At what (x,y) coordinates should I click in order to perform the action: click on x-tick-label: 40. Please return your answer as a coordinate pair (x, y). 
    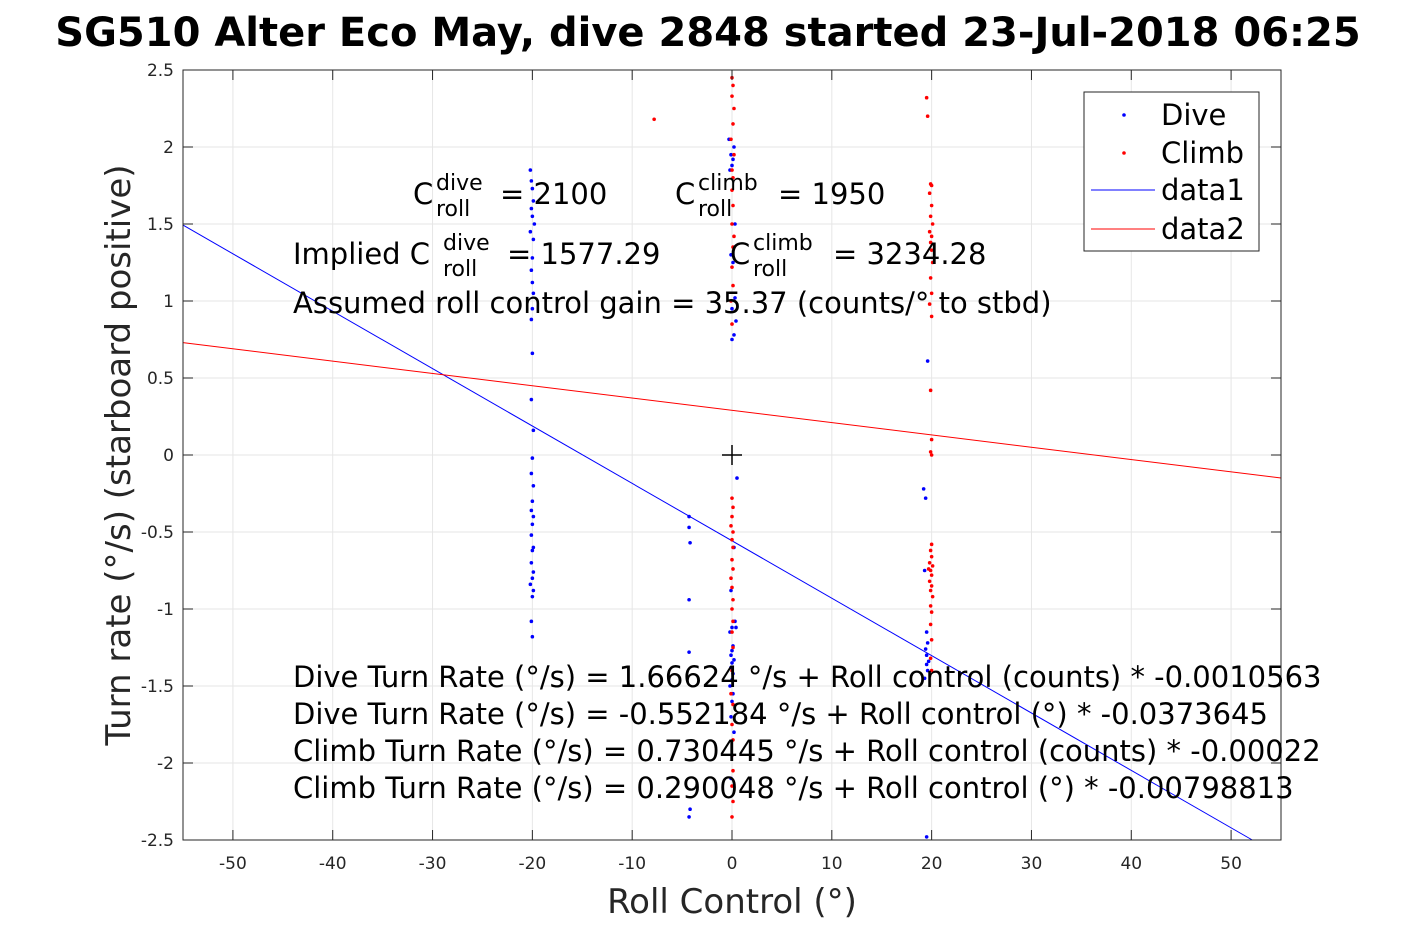
    Looking at the image, I should click on (1131, 864).